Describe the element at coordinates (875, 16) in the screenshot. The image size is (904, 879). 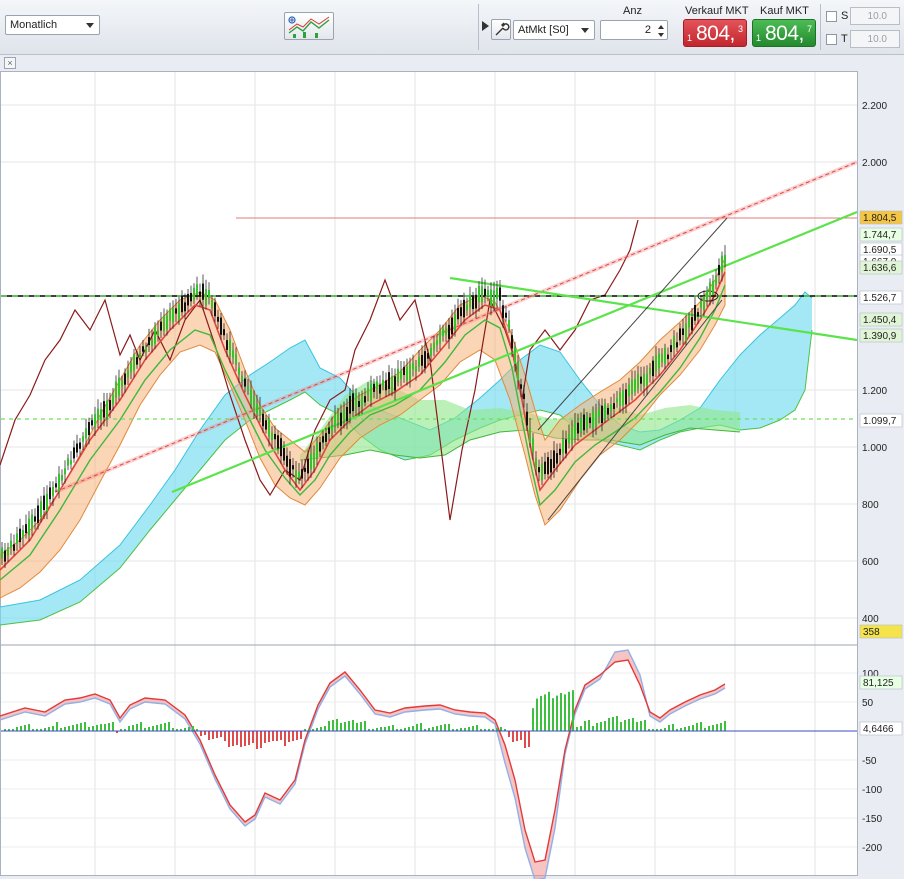
I see `stop-input: 10.0` at that location.